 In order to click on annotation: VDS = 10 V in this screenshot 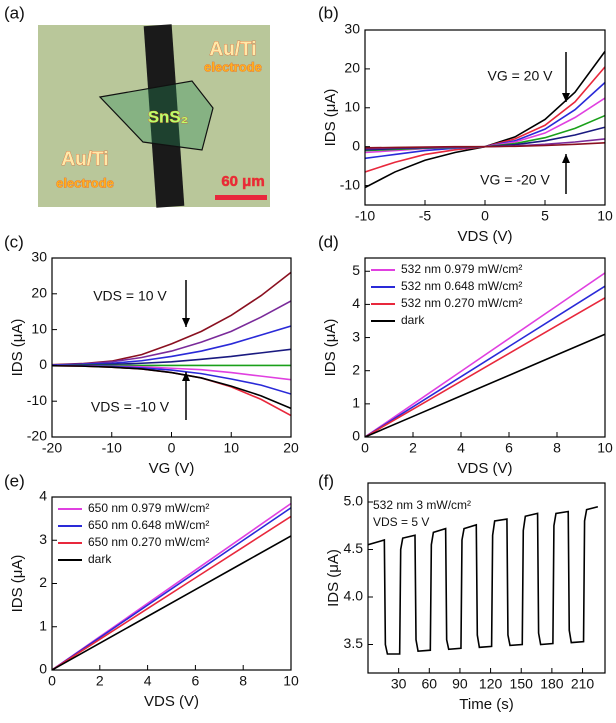, I will do `click(130, 296)`.